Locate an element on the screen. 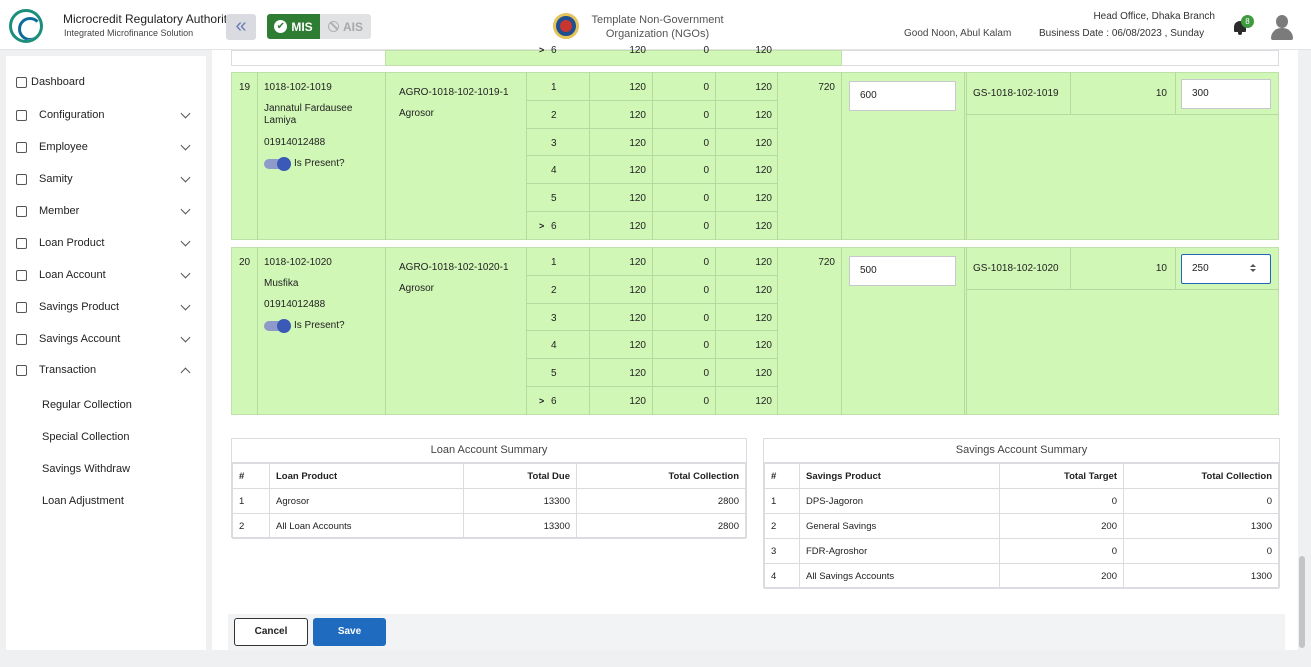 The width and height of the screenshot is (1311, 667). member-code: 1018-102-1020 is located at coordinates (298, 262).